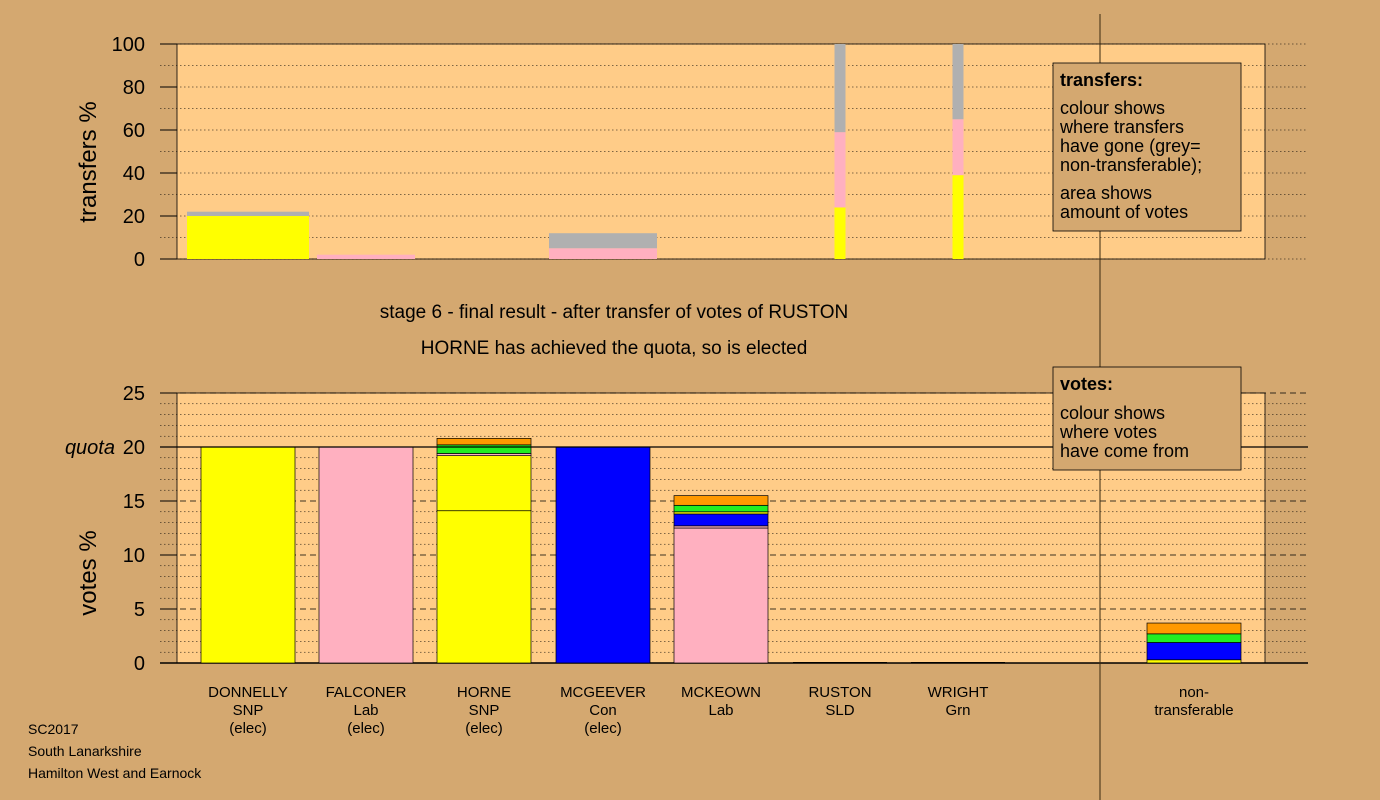  I want to click on transfers-legend-line: where transfers, so click(1121, 127).